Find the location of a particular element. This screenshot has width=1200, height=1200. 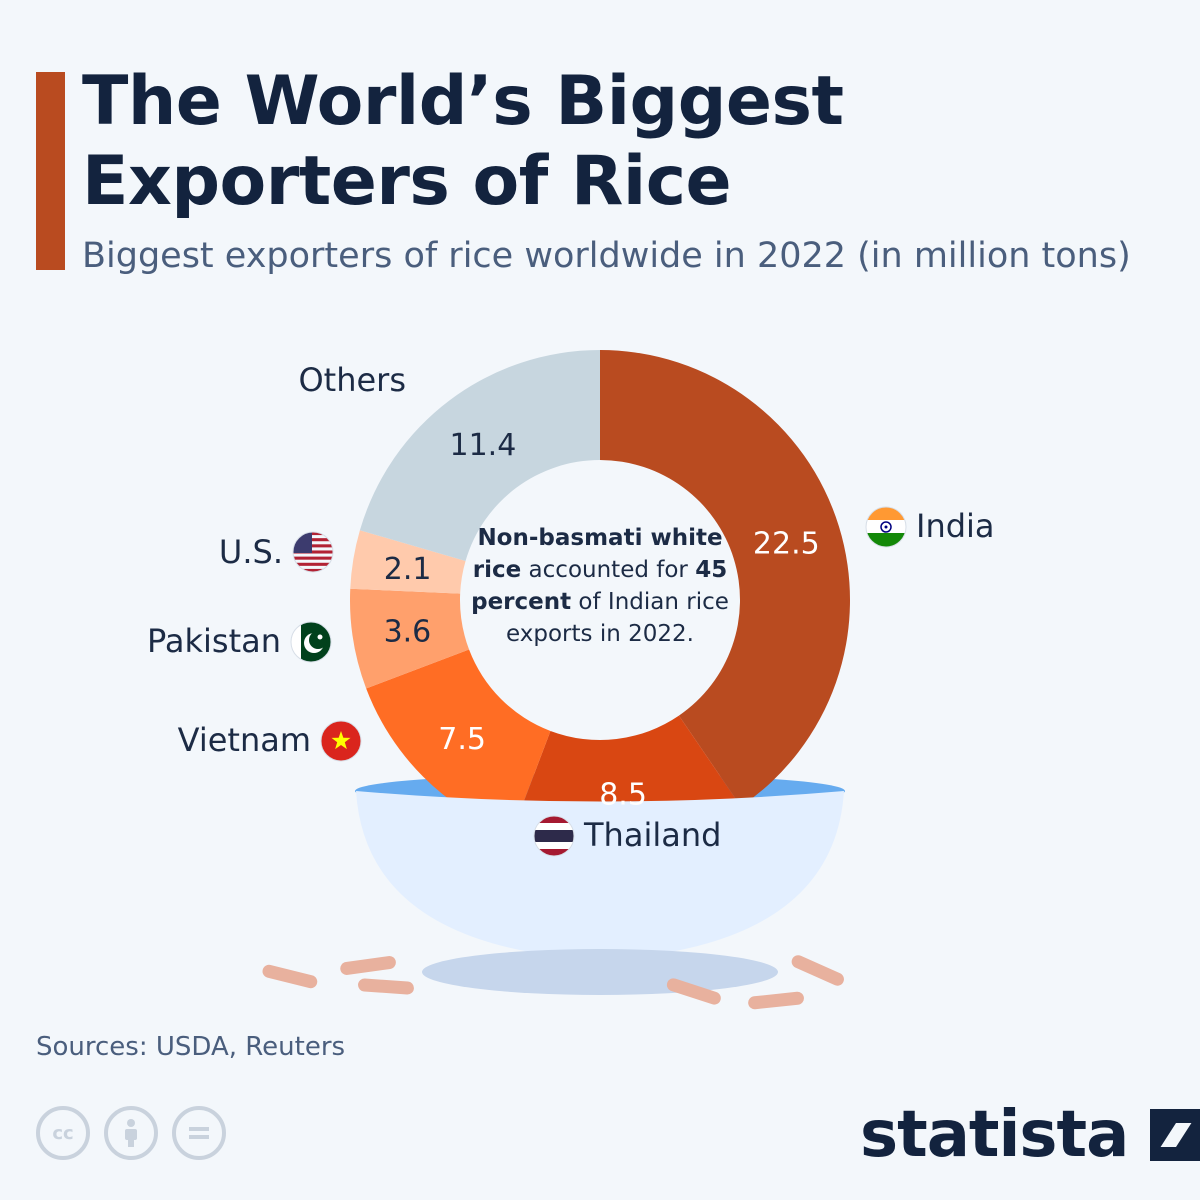

license-icons: cc is located at coordinates (131, 1133).